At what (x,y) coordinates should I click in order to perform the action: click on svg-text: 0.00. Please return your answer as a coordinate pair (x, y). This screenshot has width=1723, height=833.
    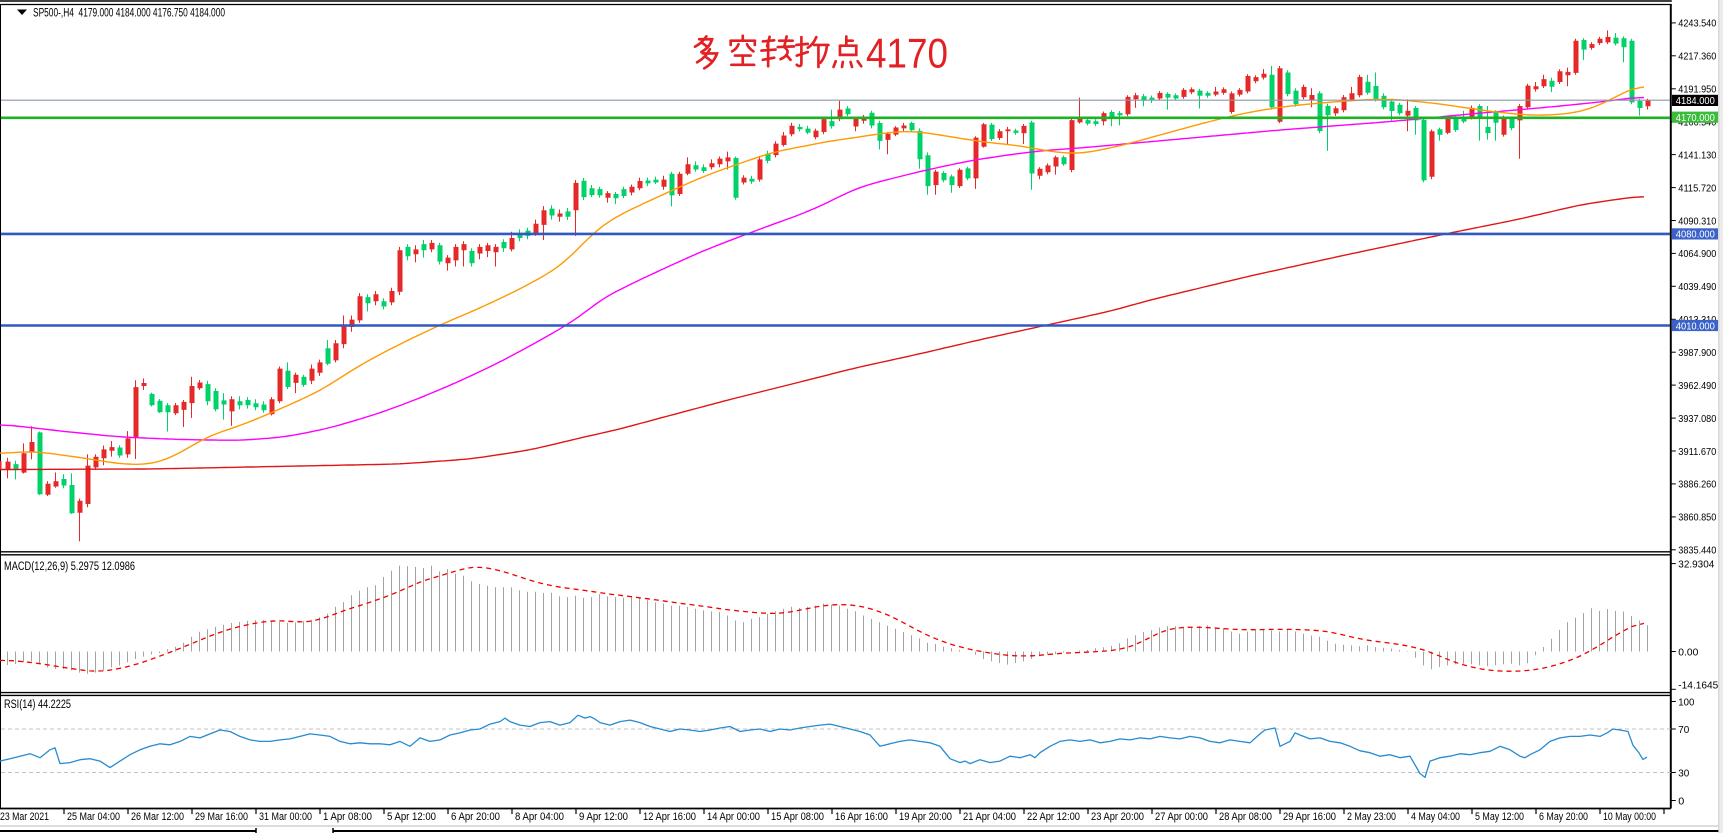
    Looking at the image, I should click on (1688, 652).